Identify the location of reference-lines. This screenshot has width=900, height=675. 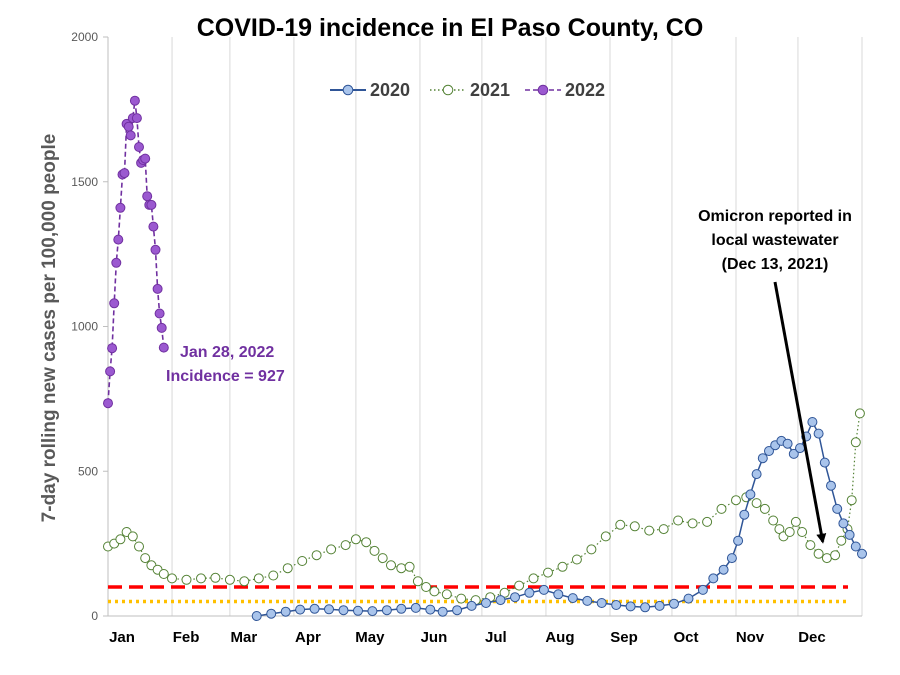
(478, 594).